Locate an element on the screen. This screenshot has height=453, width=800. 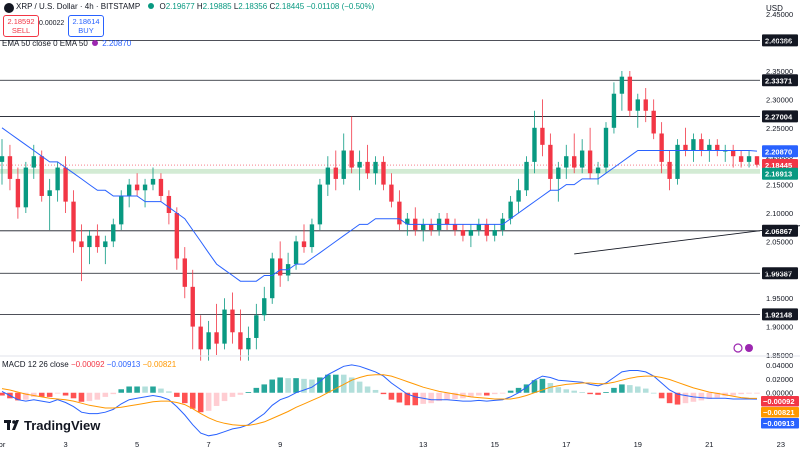
x-tick-label: 7 is located at coordinates (209, 444).